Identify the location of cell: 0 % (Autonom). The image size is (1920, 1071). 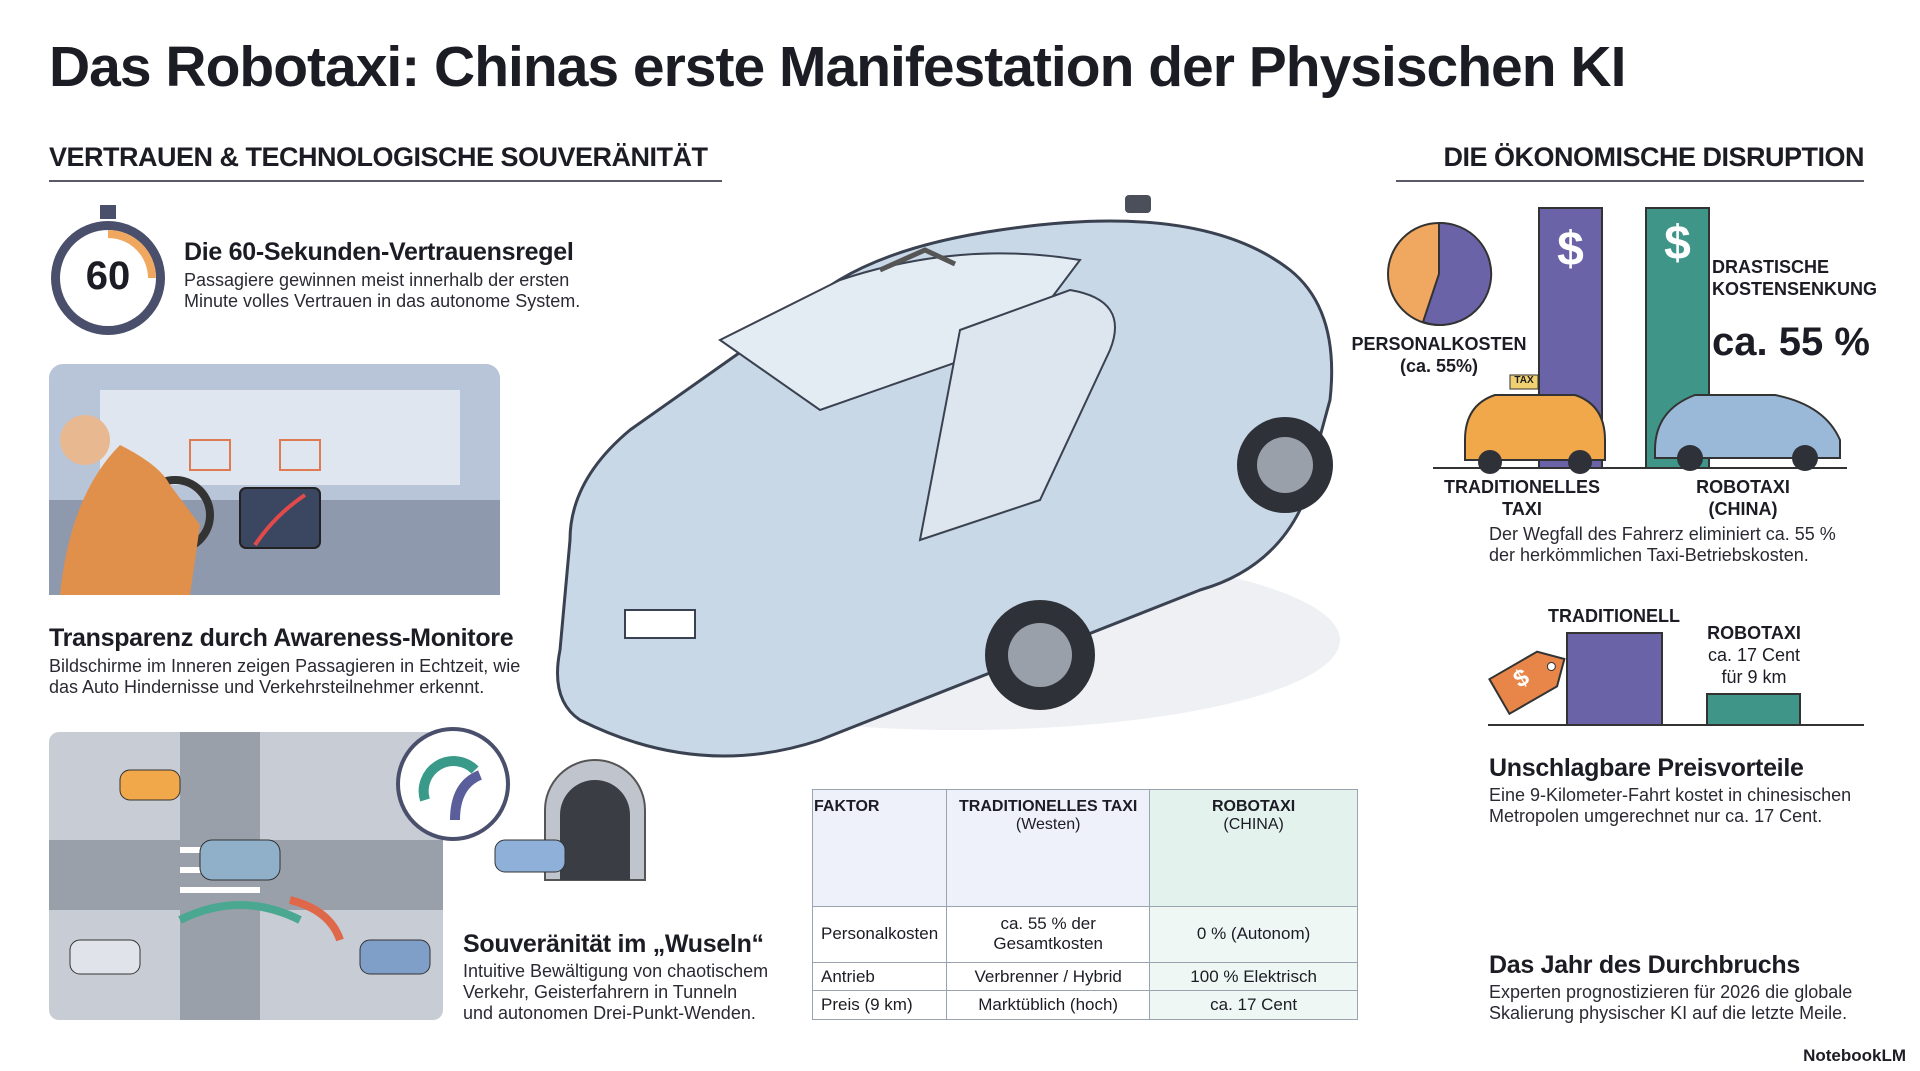
(1253, 934).